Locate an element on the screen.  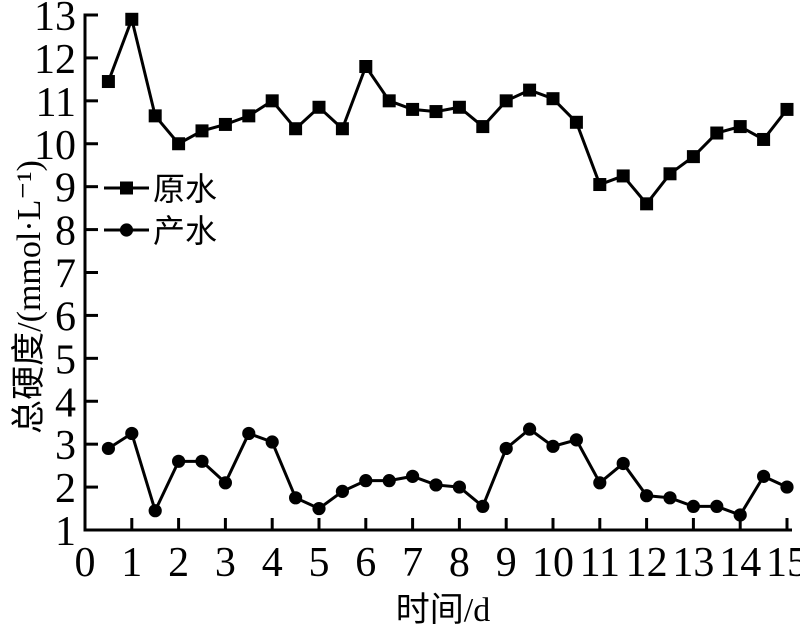
x-tick-label: 14 is located at coordinates (740, 563).